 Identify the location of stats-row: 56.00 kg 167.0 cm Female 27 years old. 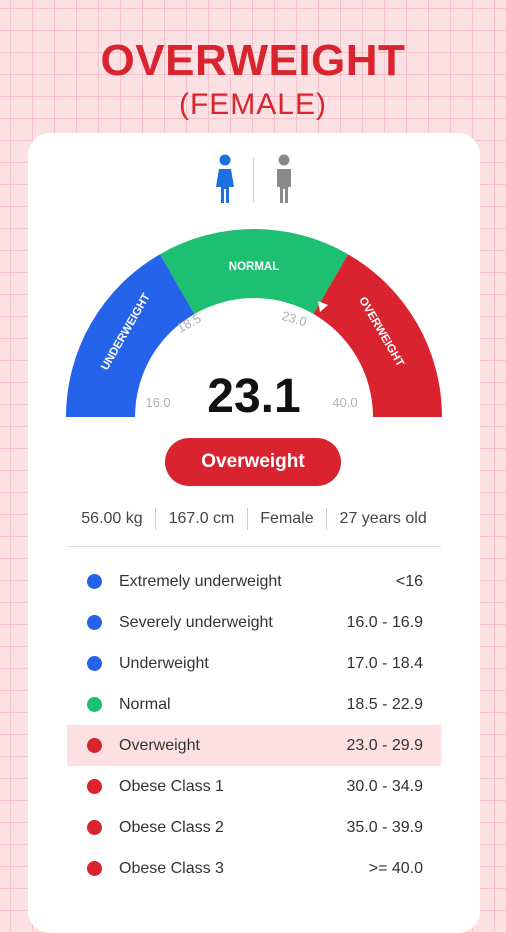
(254, 519).